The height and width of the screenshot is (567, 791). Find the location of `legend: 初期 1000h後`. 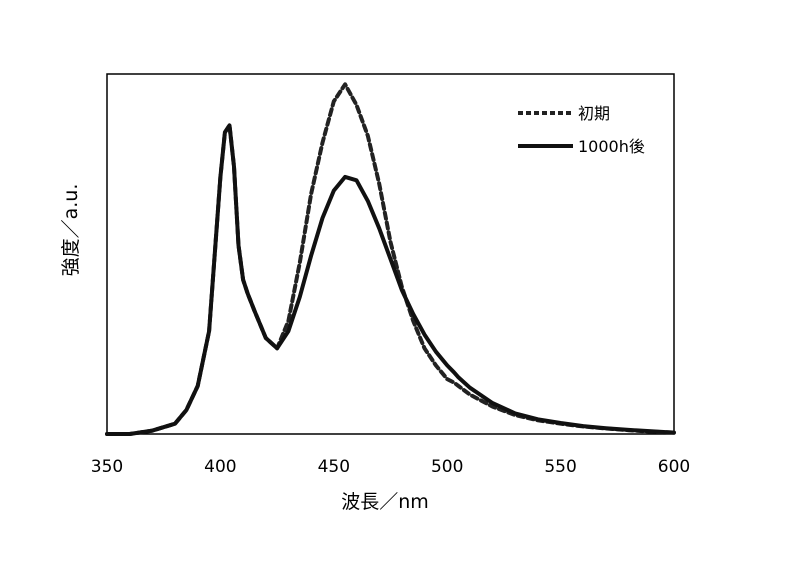

legend: 初期 1000h後 is located at coordinates (585, 127).